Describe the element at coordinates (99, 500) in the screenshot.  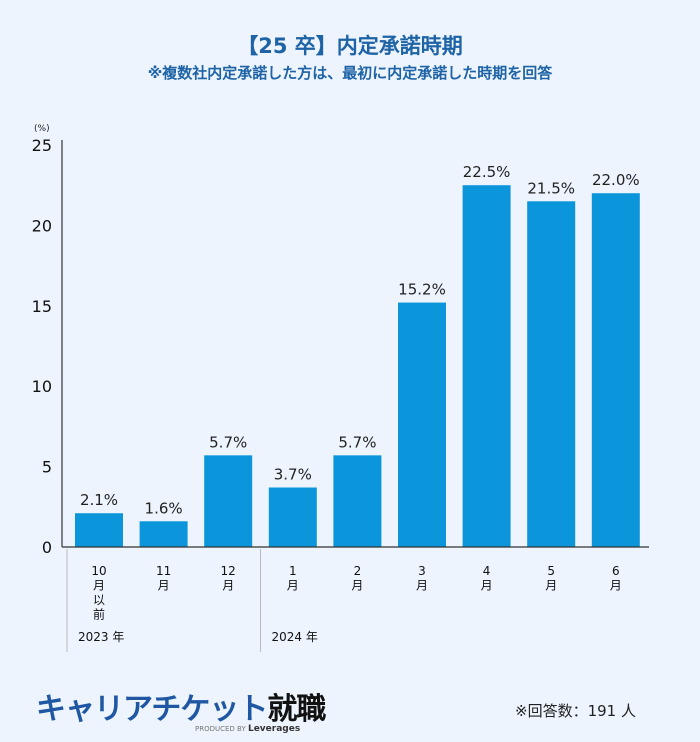
I see `data-label: 2.1%` at that location.